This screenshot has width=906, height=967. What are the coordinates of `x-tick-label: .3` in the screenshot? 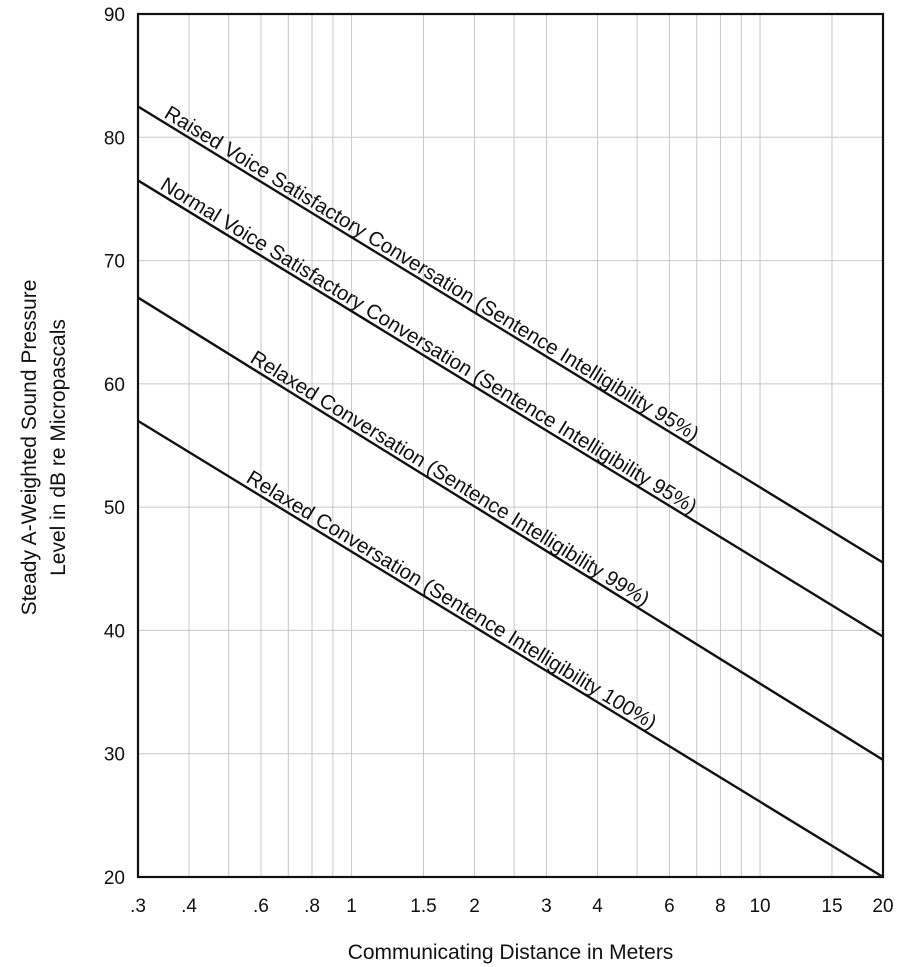 It's located at (138, 906).